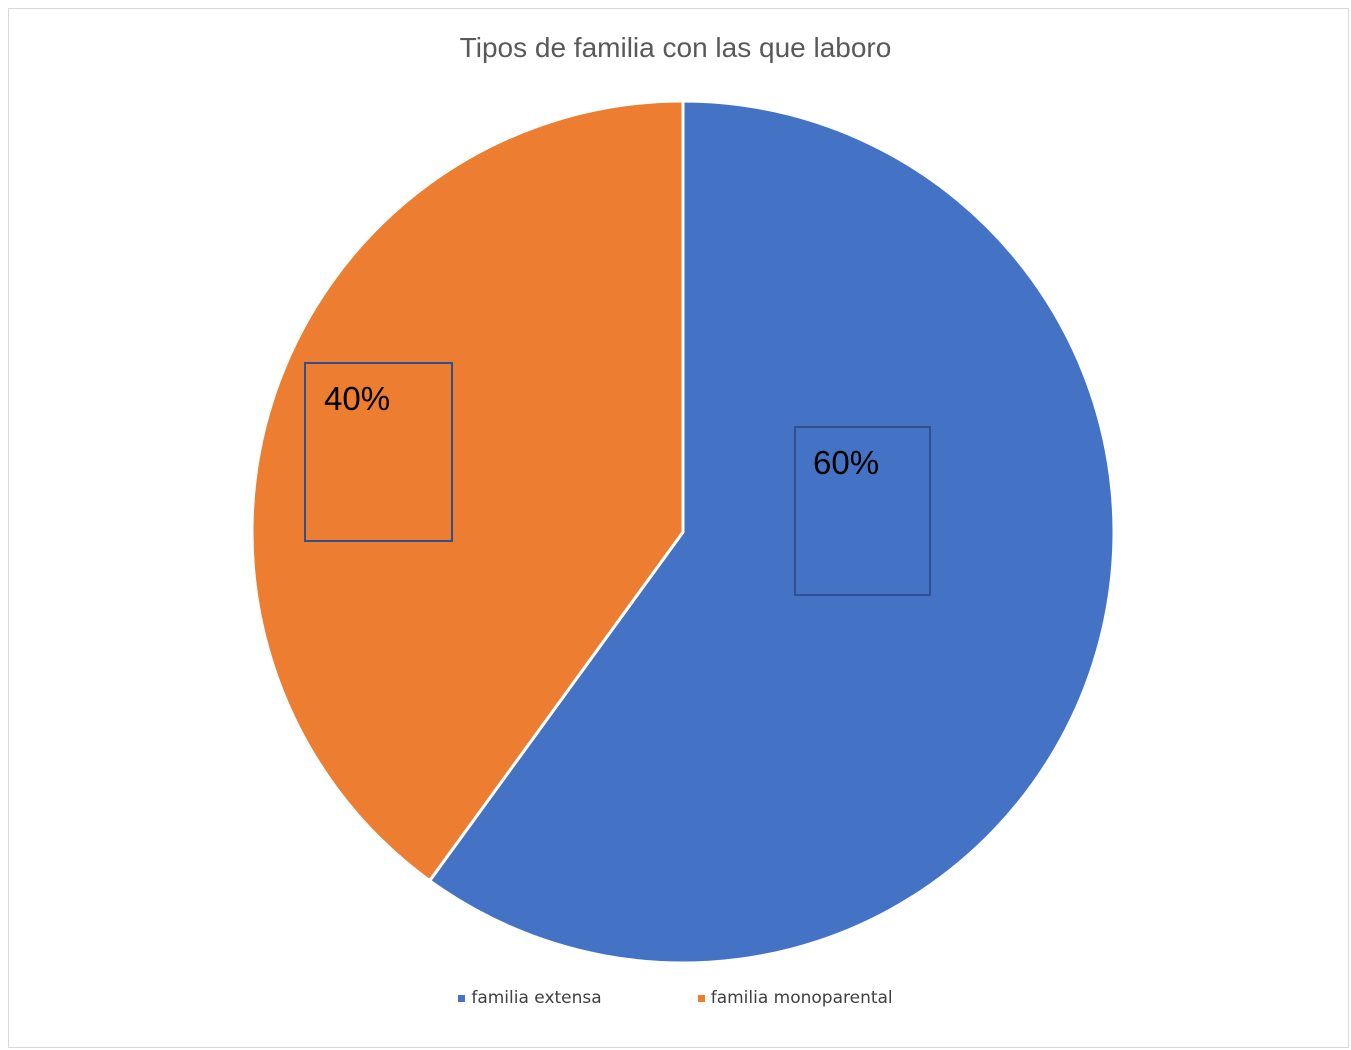 The width and height of the screenshot is (1351, 1050). What do you see at coordinates (675, 47) in the screenshot?
I see `chart-title: Tipos de familia con las que laboro` at bounding box center [675, 47].